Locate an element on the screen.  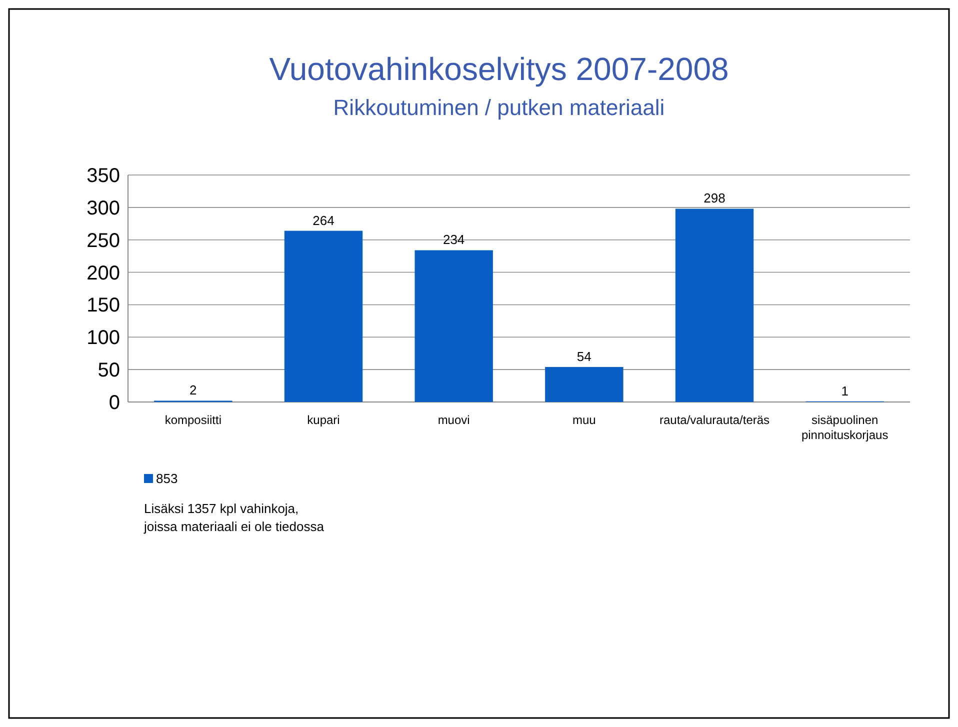
y-tick-label: 0 is located at coordinates (114, 403).